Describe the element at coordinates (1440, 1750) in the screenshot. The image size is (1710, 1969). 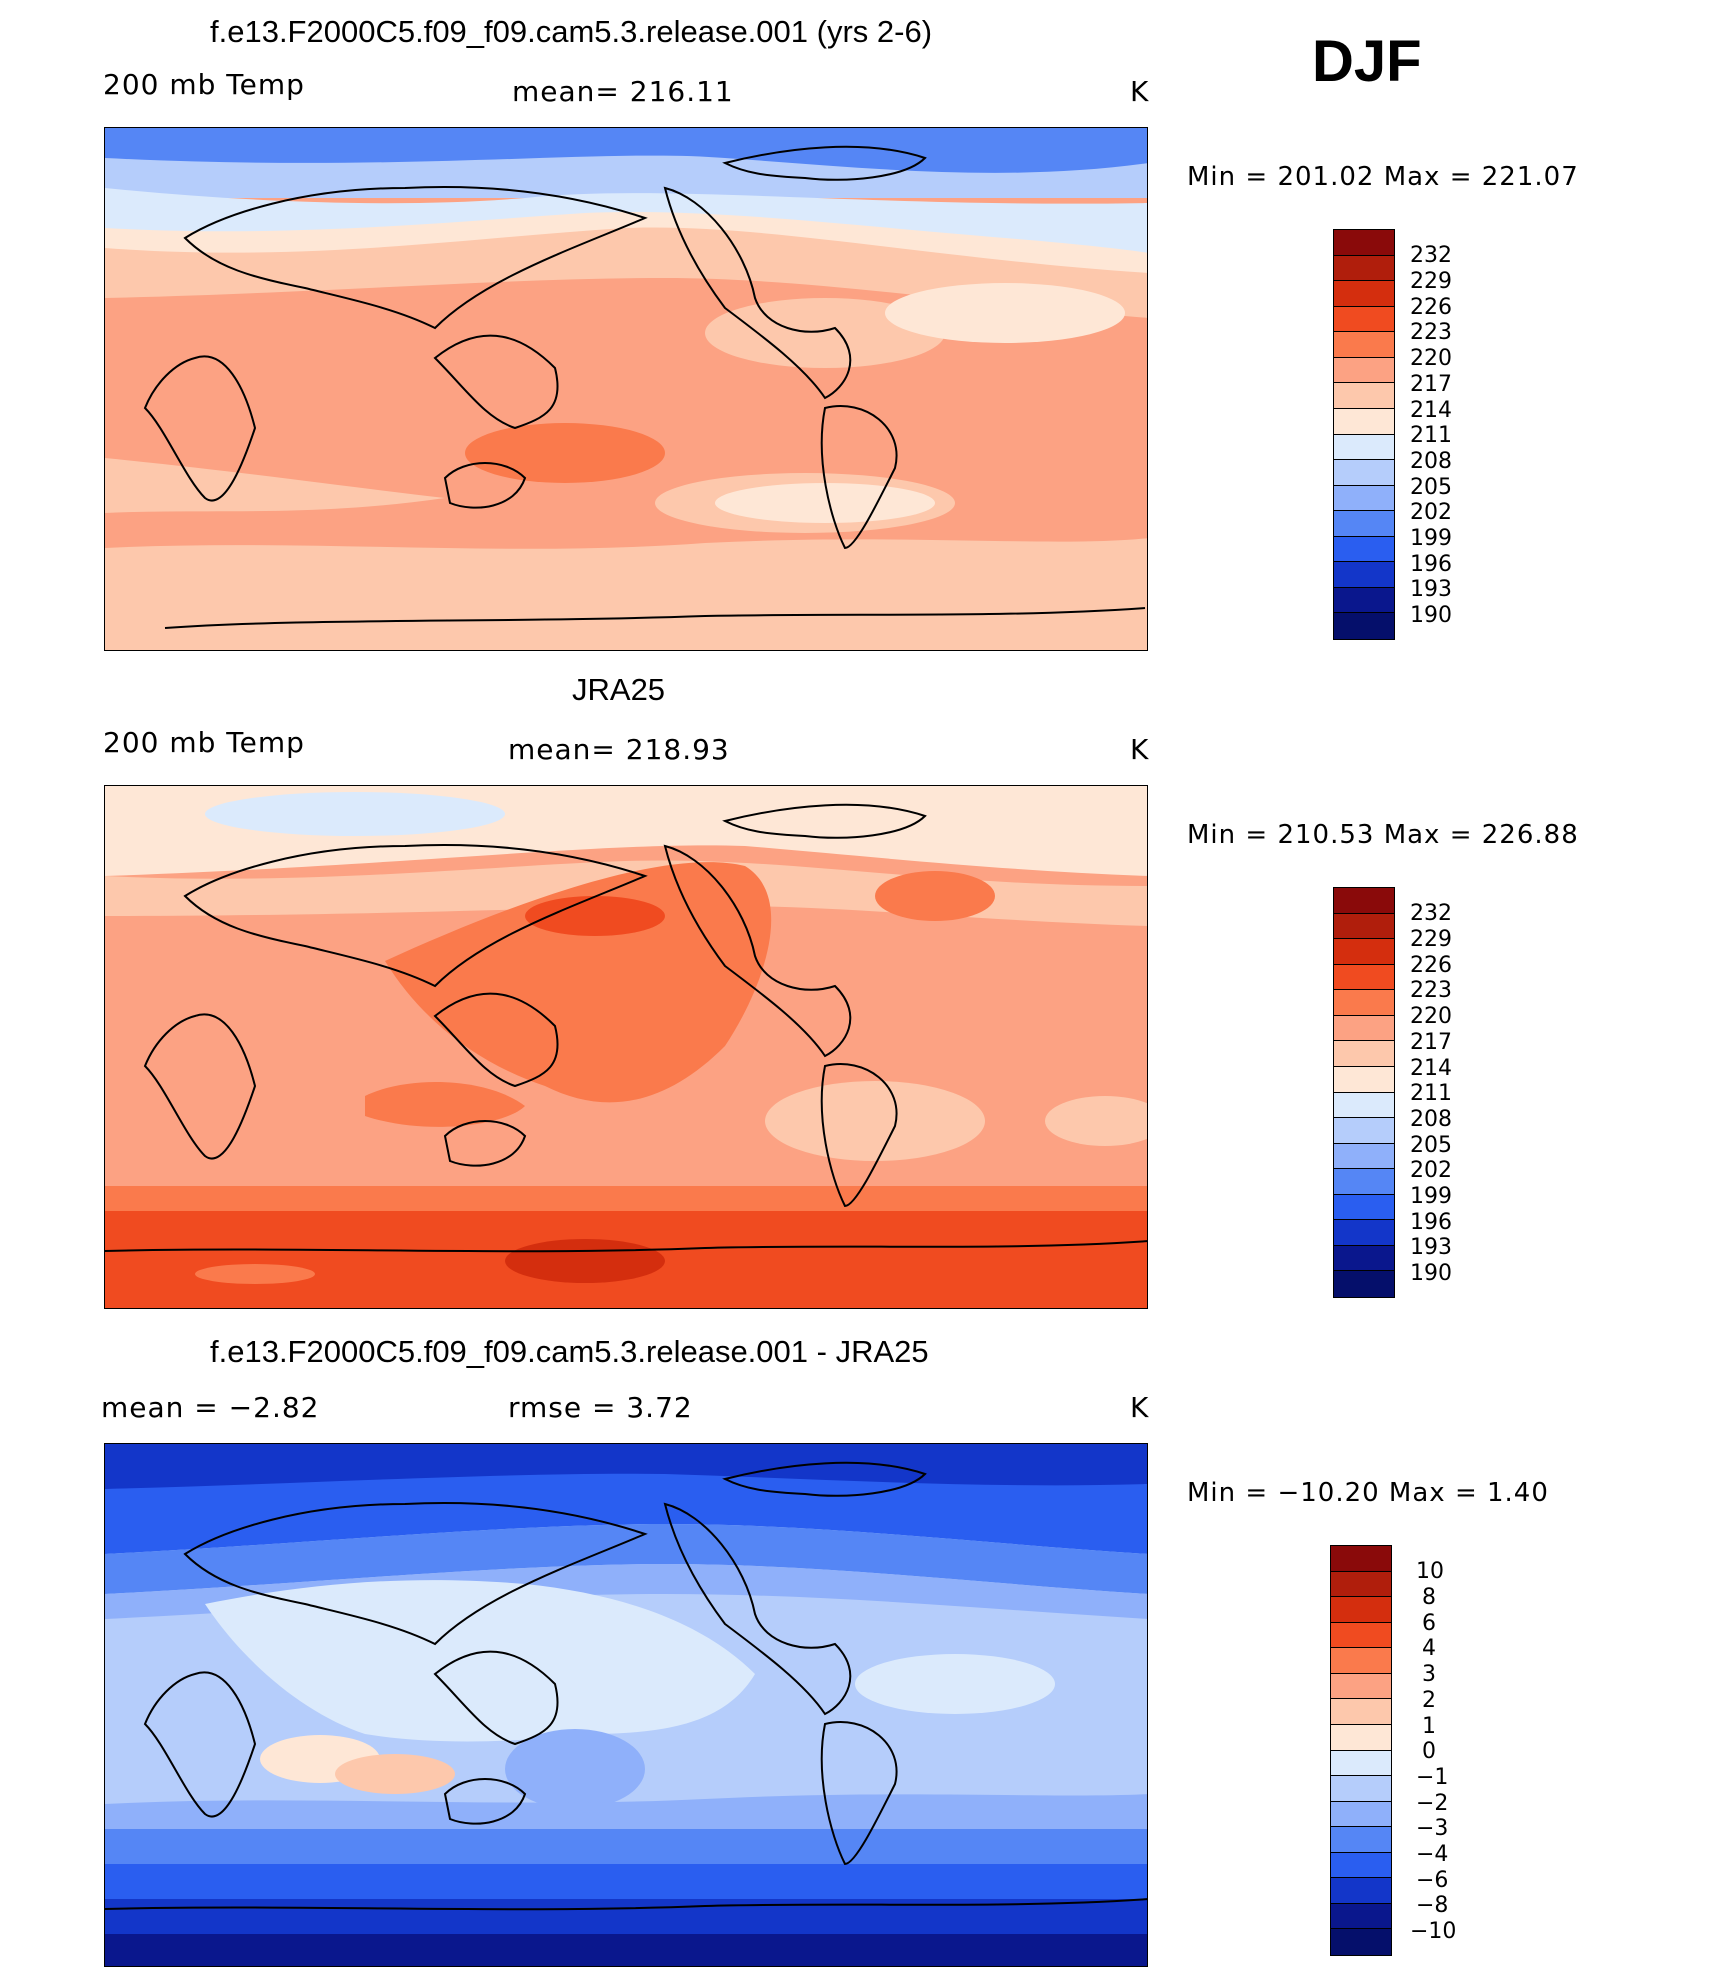
I see `panel-3-colorbar-labels: 10 8 6 4 3 2 1 0 −1 −2 −3 −4 −6 −8 −10` at that location.